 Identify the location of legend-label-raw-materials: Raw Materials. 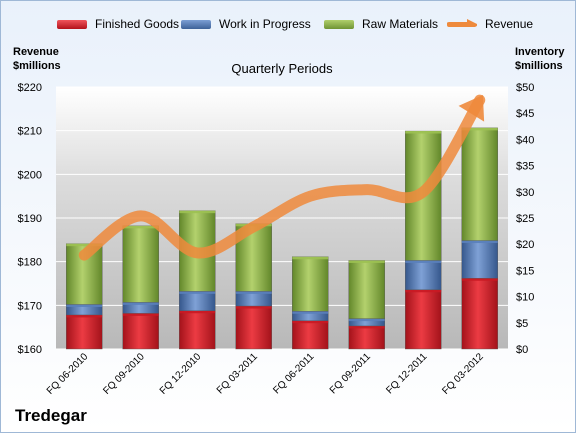
(400, 24).